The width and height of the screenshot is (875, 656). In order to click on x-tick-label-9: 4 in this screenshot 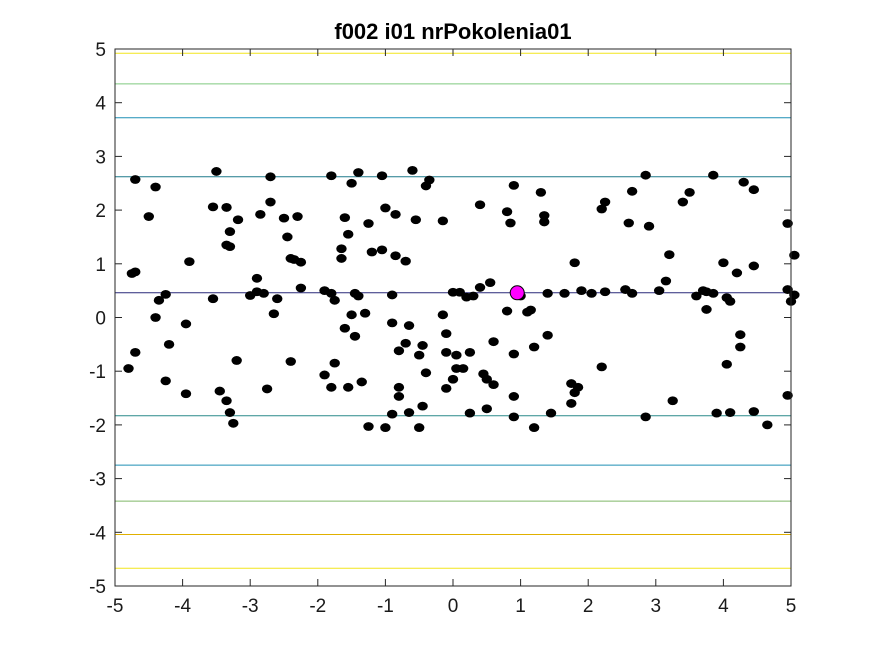, I will do `click(723, 606)`.